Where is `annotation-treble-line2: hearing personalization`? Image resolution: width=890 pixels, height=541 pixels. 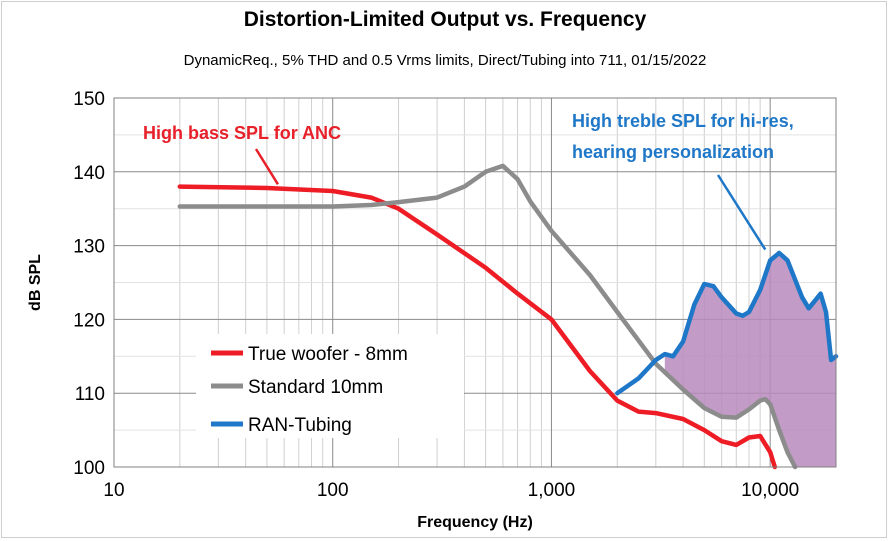 annotation-treble-line2: hearing personalization is located at coordinates (673, 152).